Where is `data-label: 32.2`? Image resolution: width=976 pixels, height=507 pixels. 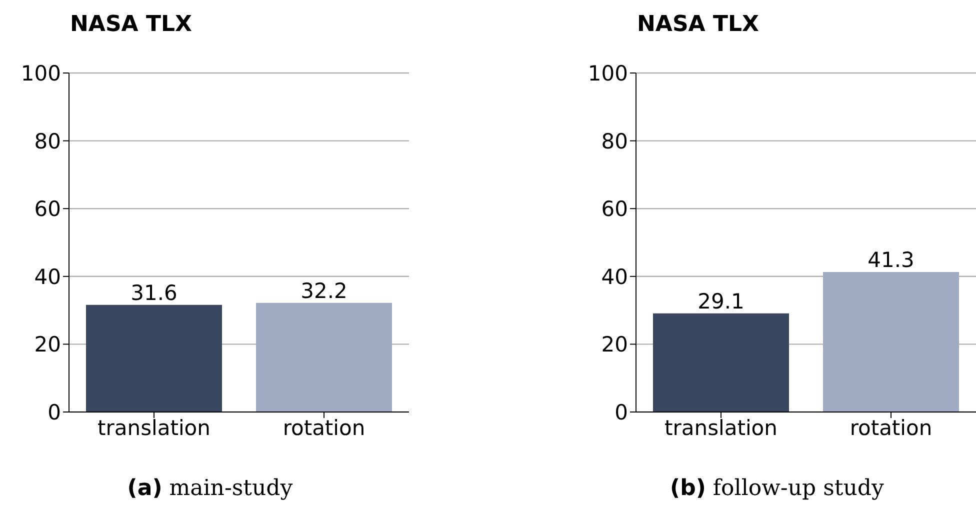
data-label: 32.2 is located at coordinates (324, 290).